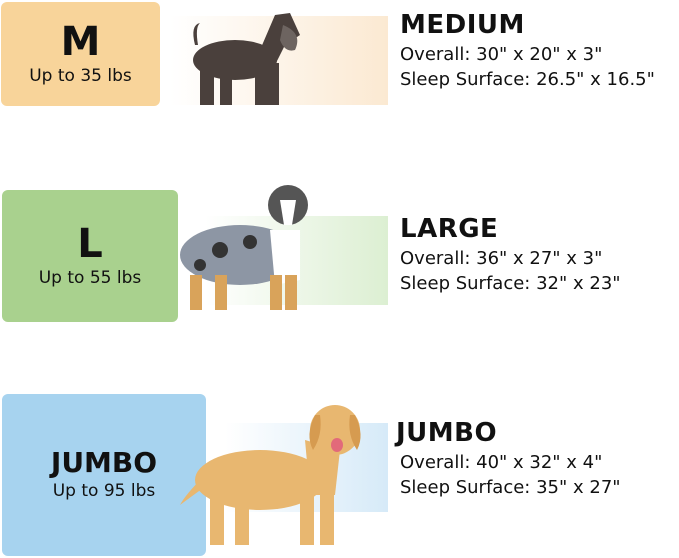  I want to click on size-box-medium: M Up to 35 lbs, so click(80, 54).